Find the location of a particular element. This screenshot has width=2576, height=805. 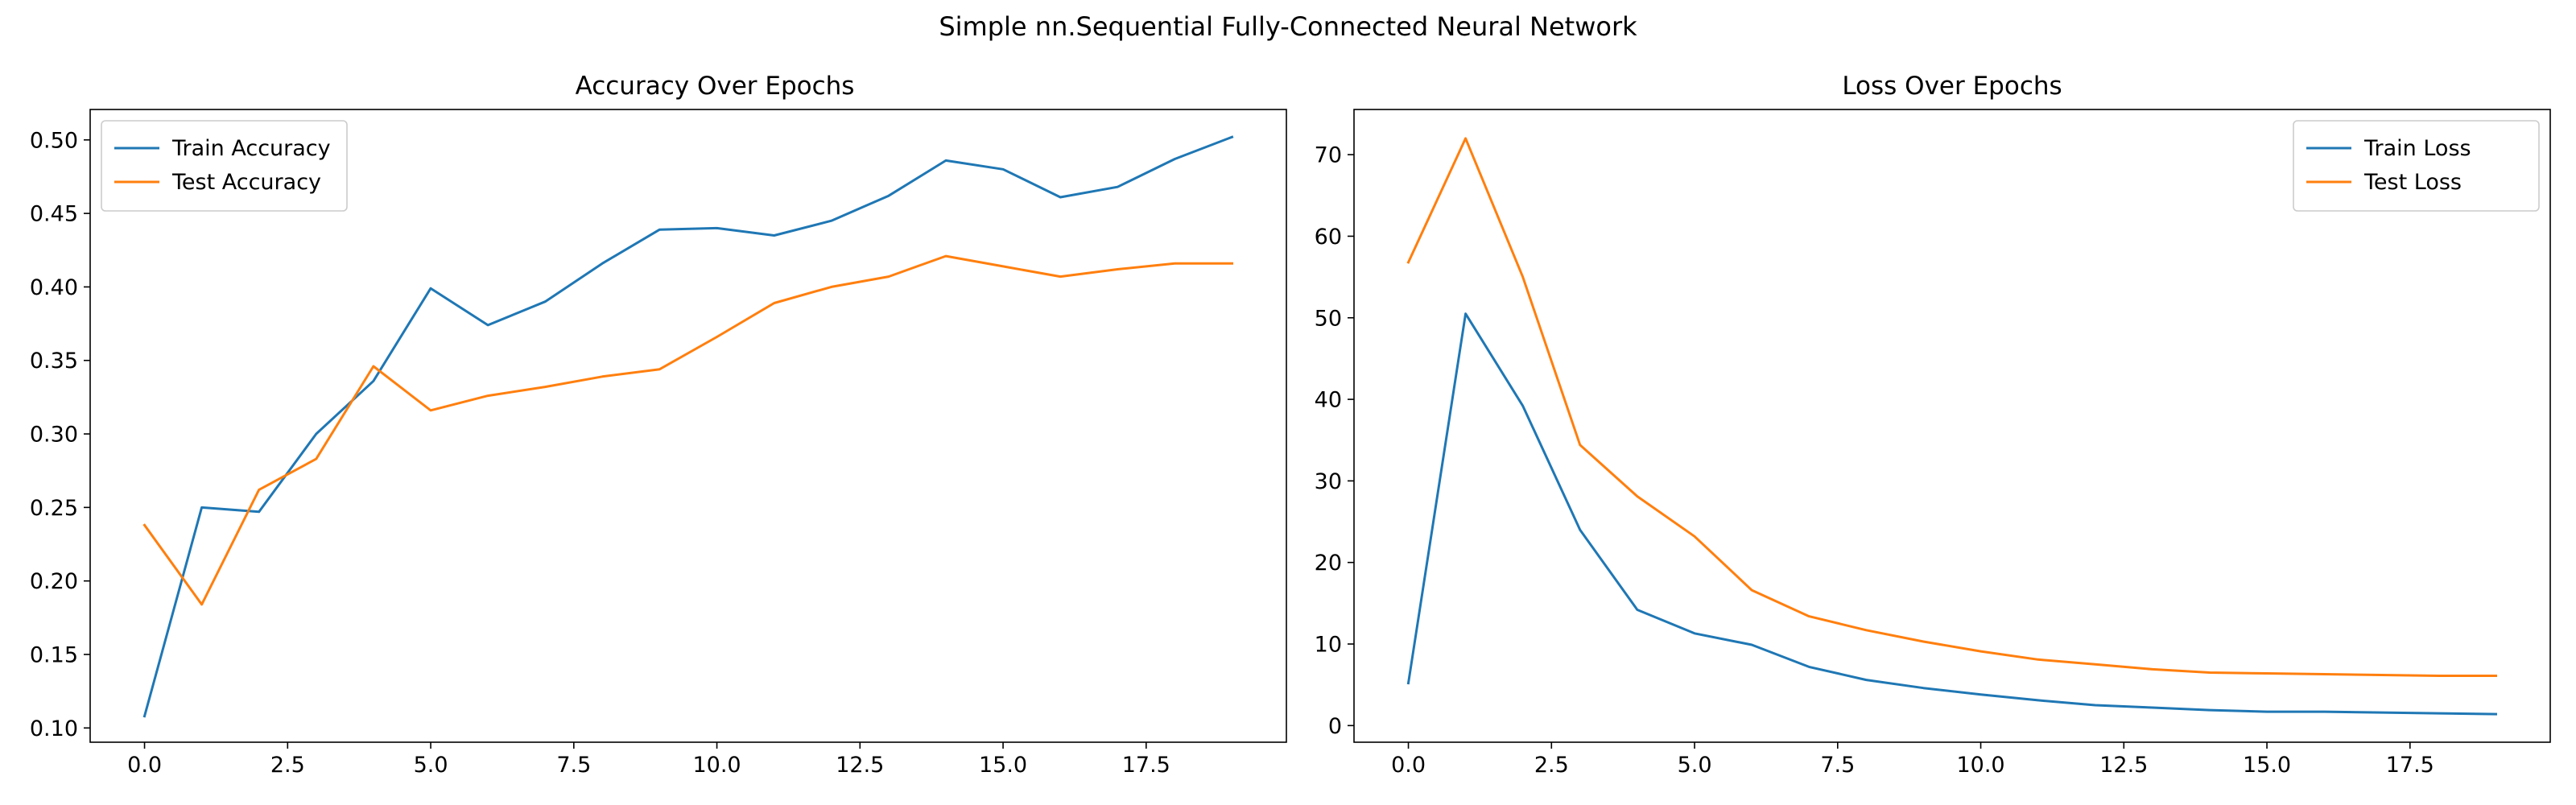

loss-ytick-label: 70 is located at coordinates (1328, 155).